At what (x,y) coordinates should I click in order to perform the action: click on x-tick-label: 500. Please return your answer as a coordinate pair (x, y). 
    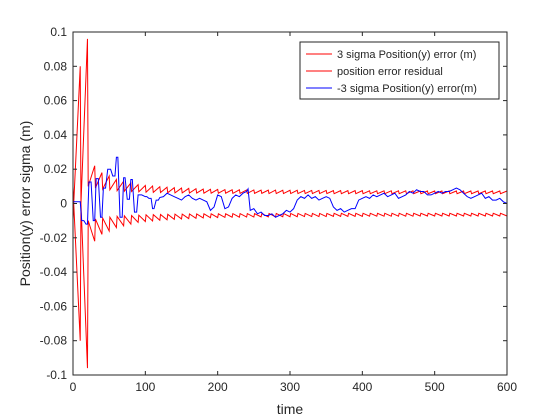
    Looking at the image, I should click on (435, 387).